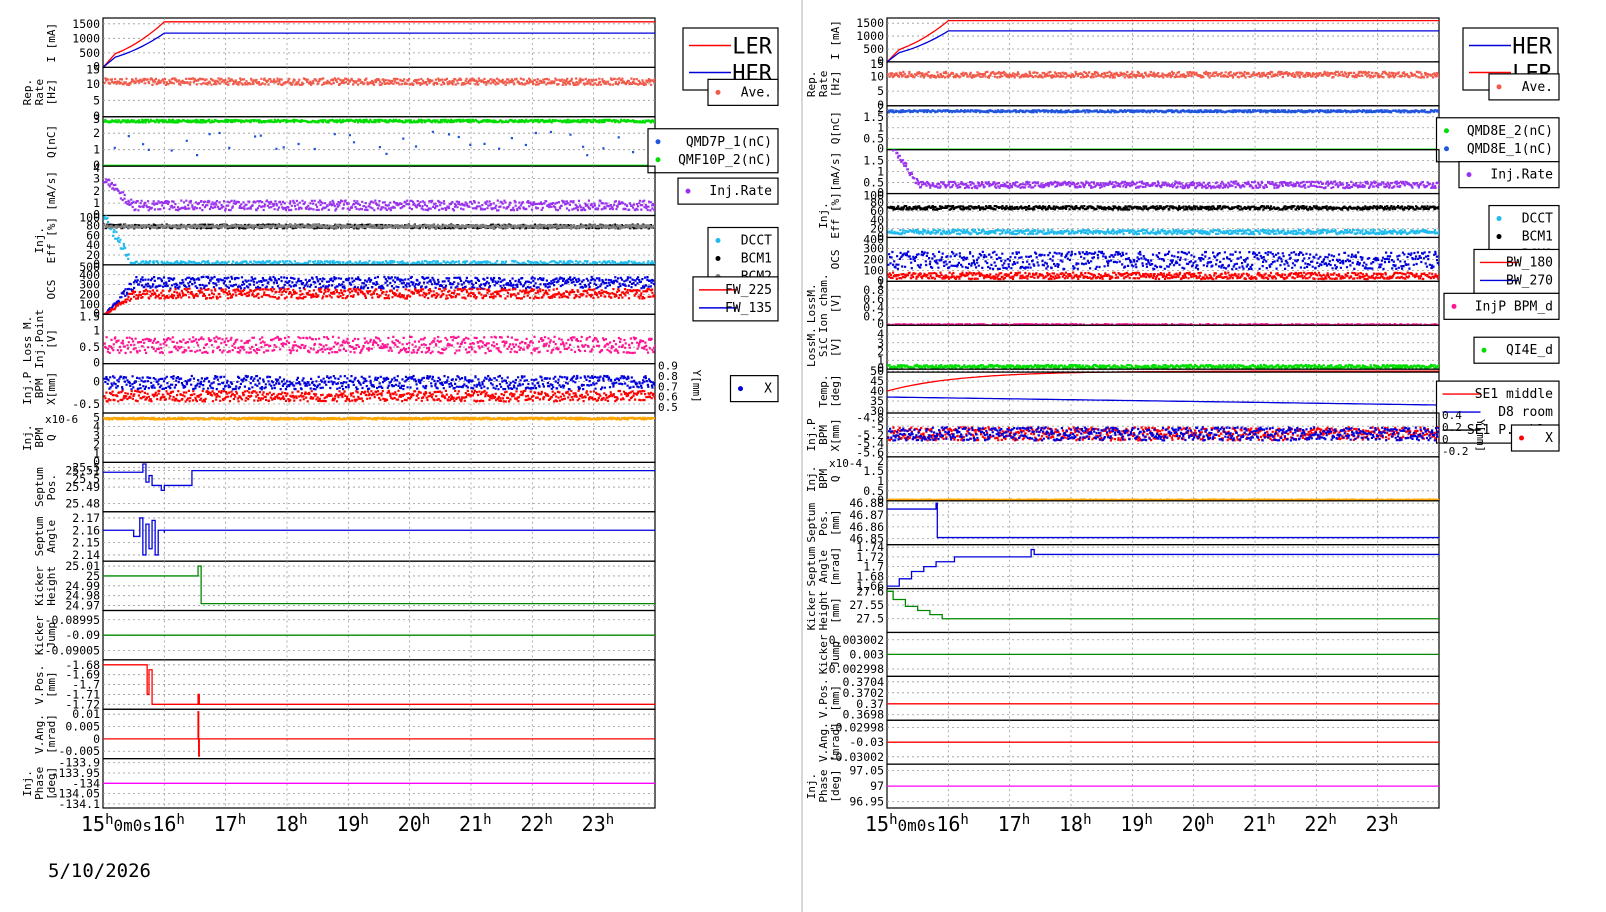 The height and width of the screenshot is (912, 1606). What do you see at coordinates (863, 715) in the screenshot?
I see `y-tick-label: 0.3698` at bounding box center [863, 715].